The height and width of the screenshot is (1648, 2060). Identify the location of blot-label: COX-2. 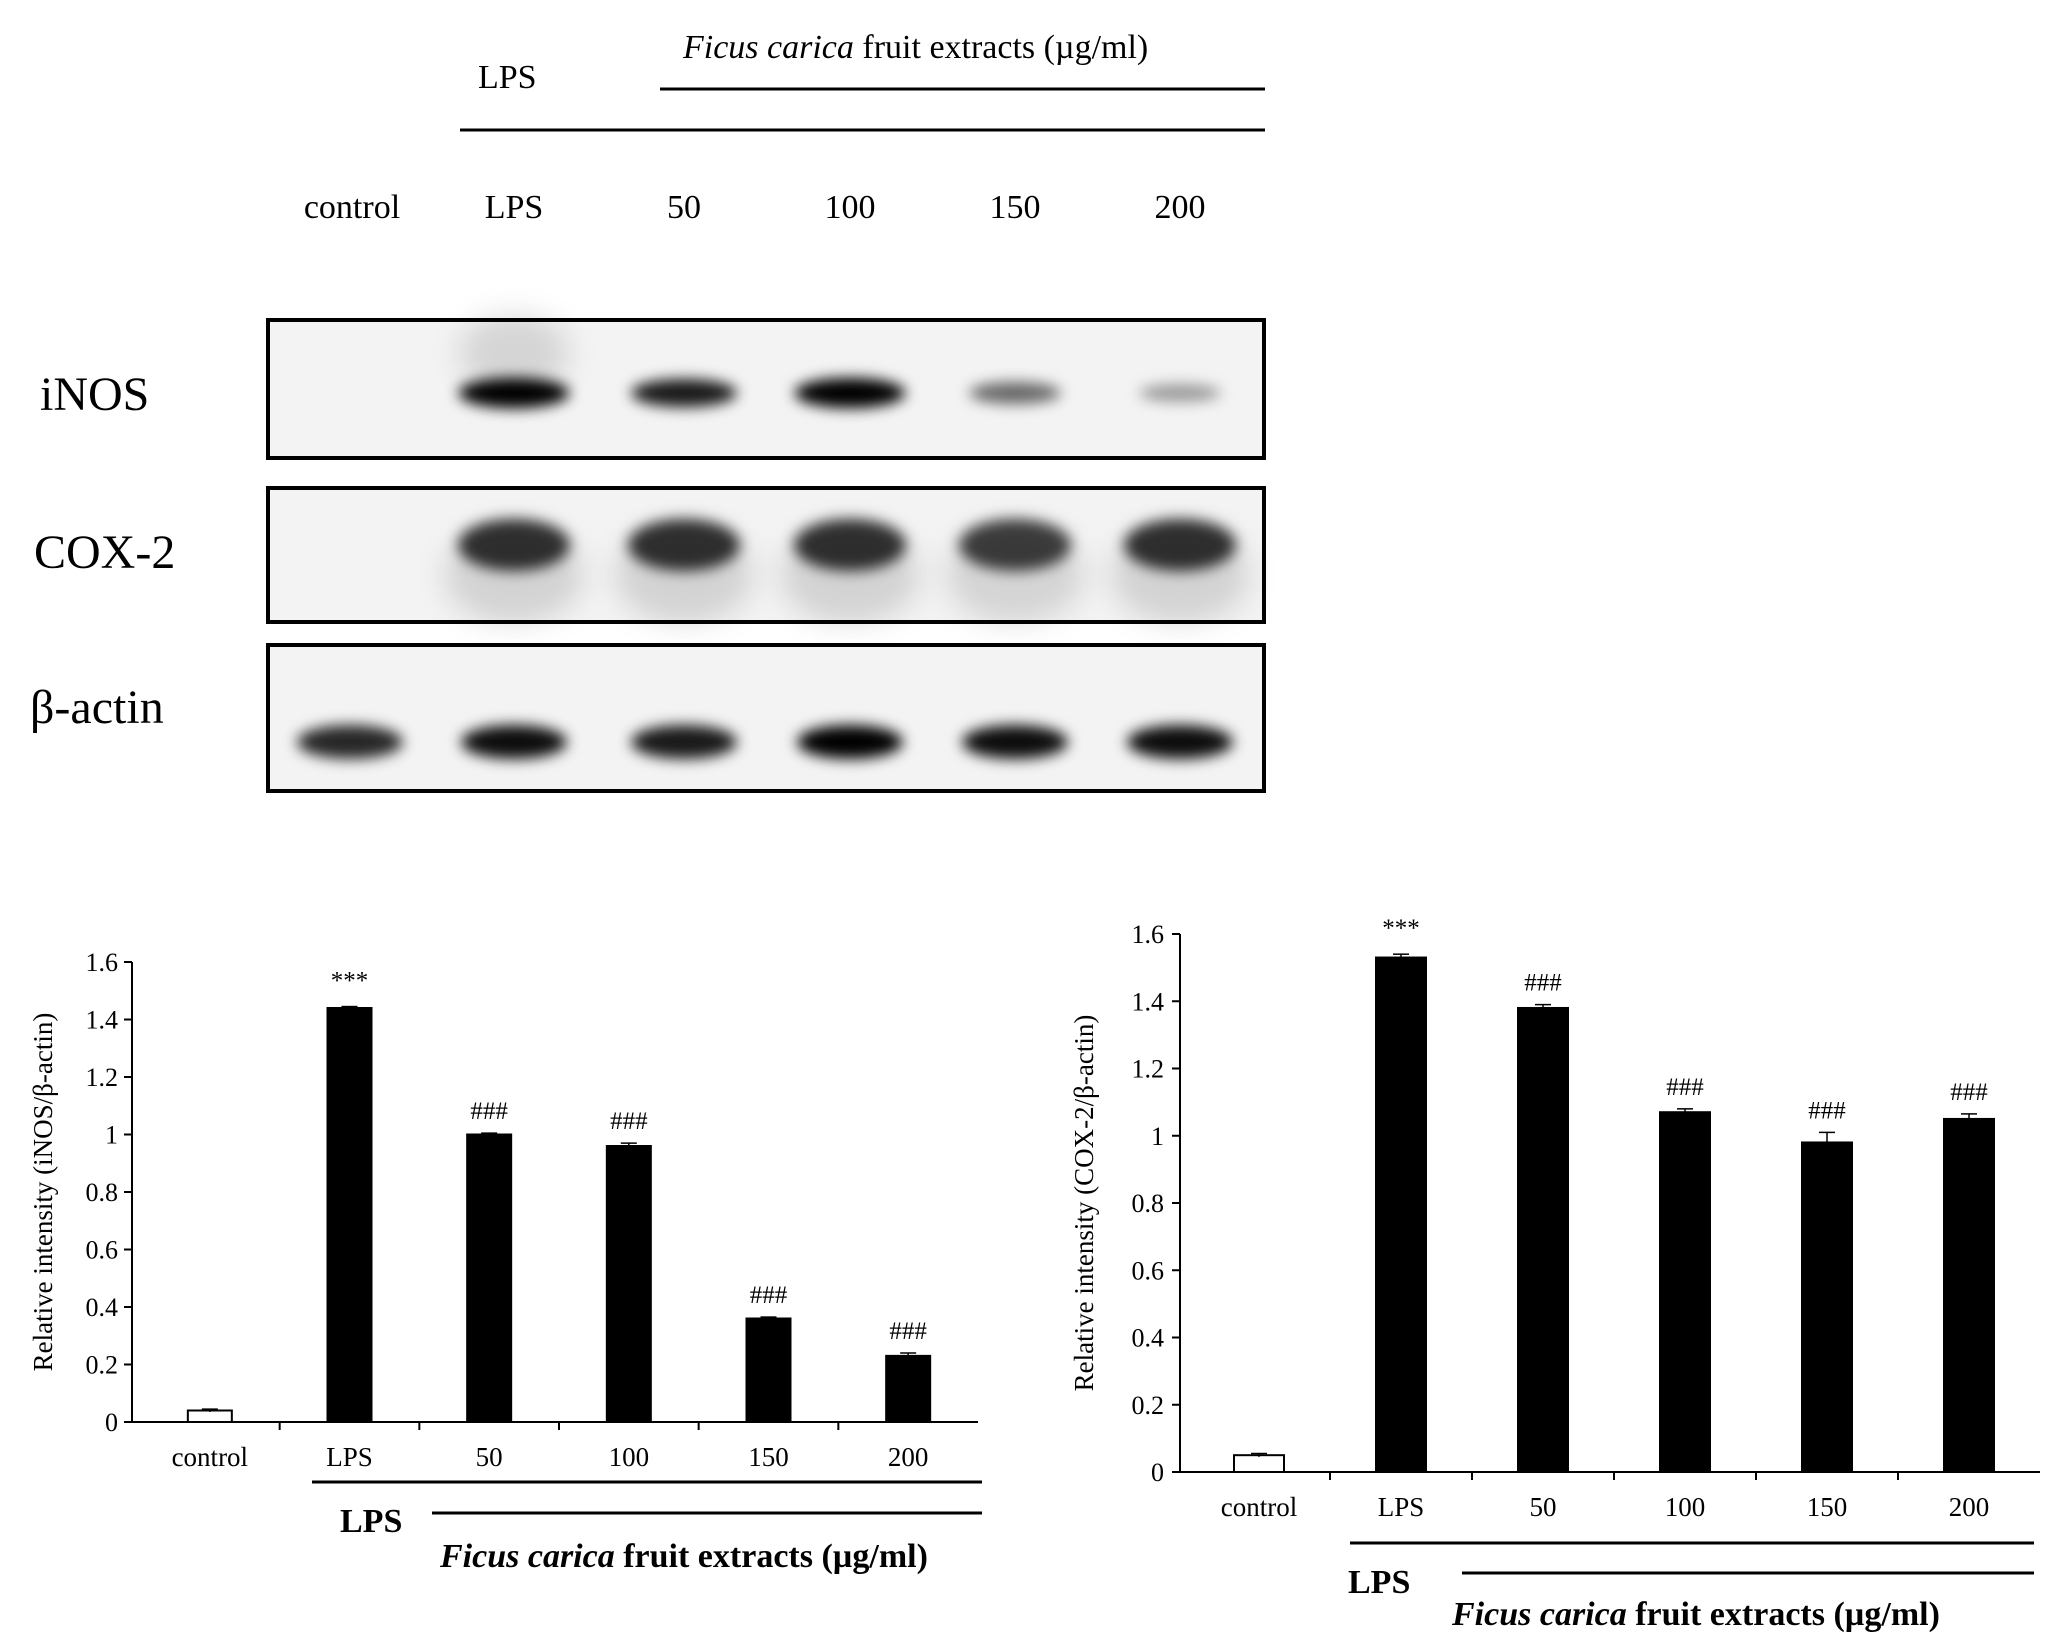
(104, 552).